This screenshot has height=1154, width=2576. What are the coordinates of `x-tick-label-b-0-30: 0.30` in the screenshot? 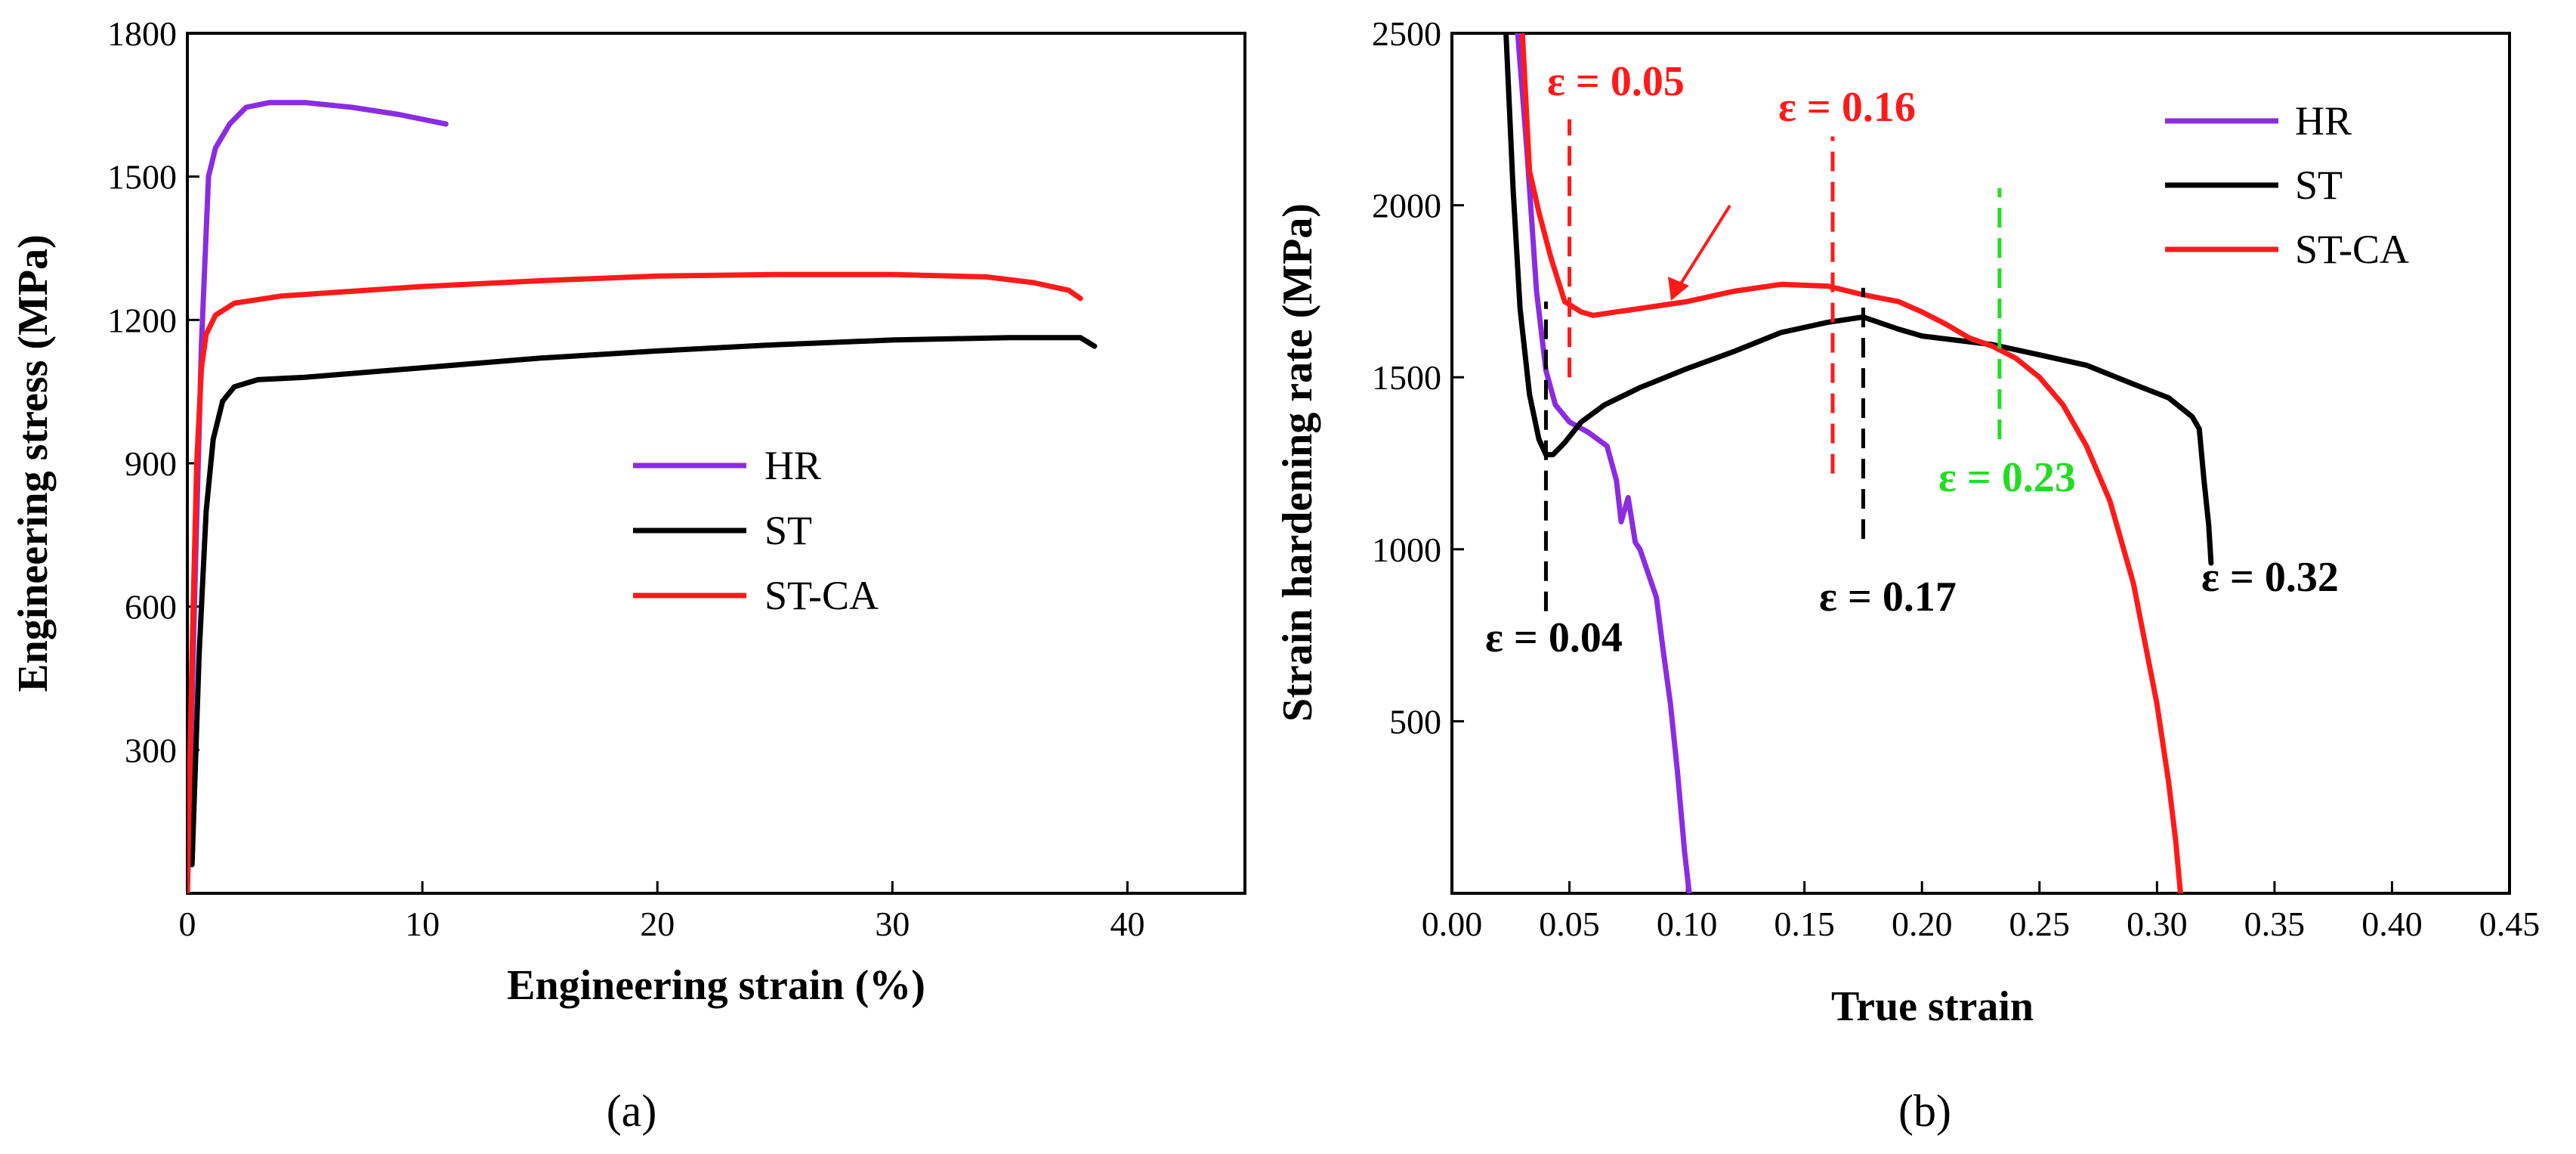 It's located at (2157, 924).